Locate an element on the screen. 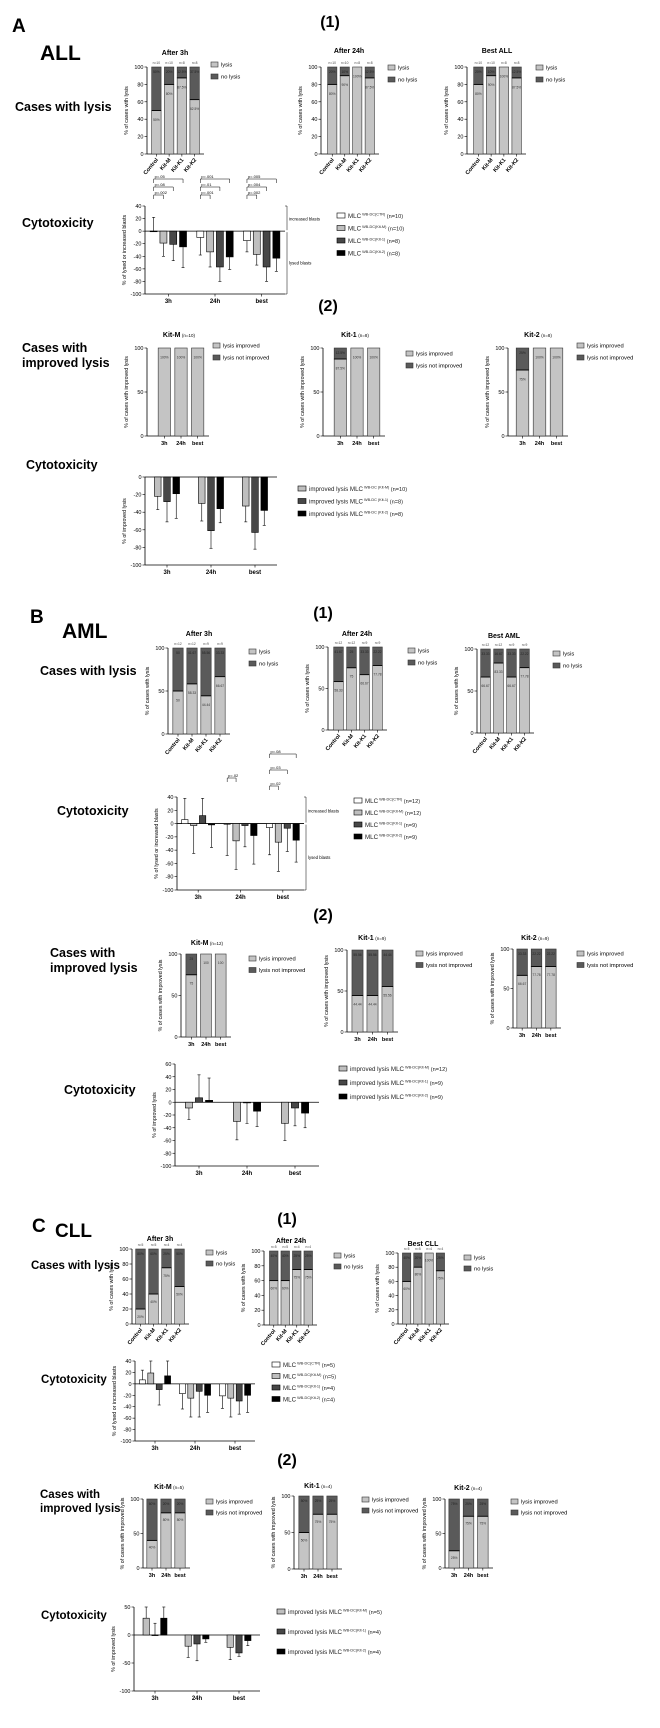  chart-title: Kit-M (n=12) is located at coordinates (207, 943).